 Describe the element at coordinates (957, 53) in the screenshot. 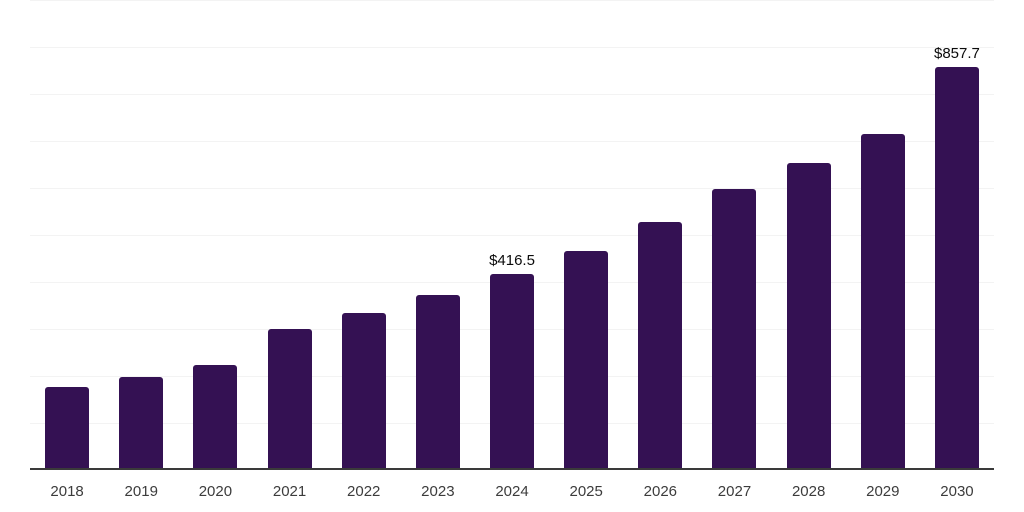

I see `value-label-2030: $857.7` at that location.